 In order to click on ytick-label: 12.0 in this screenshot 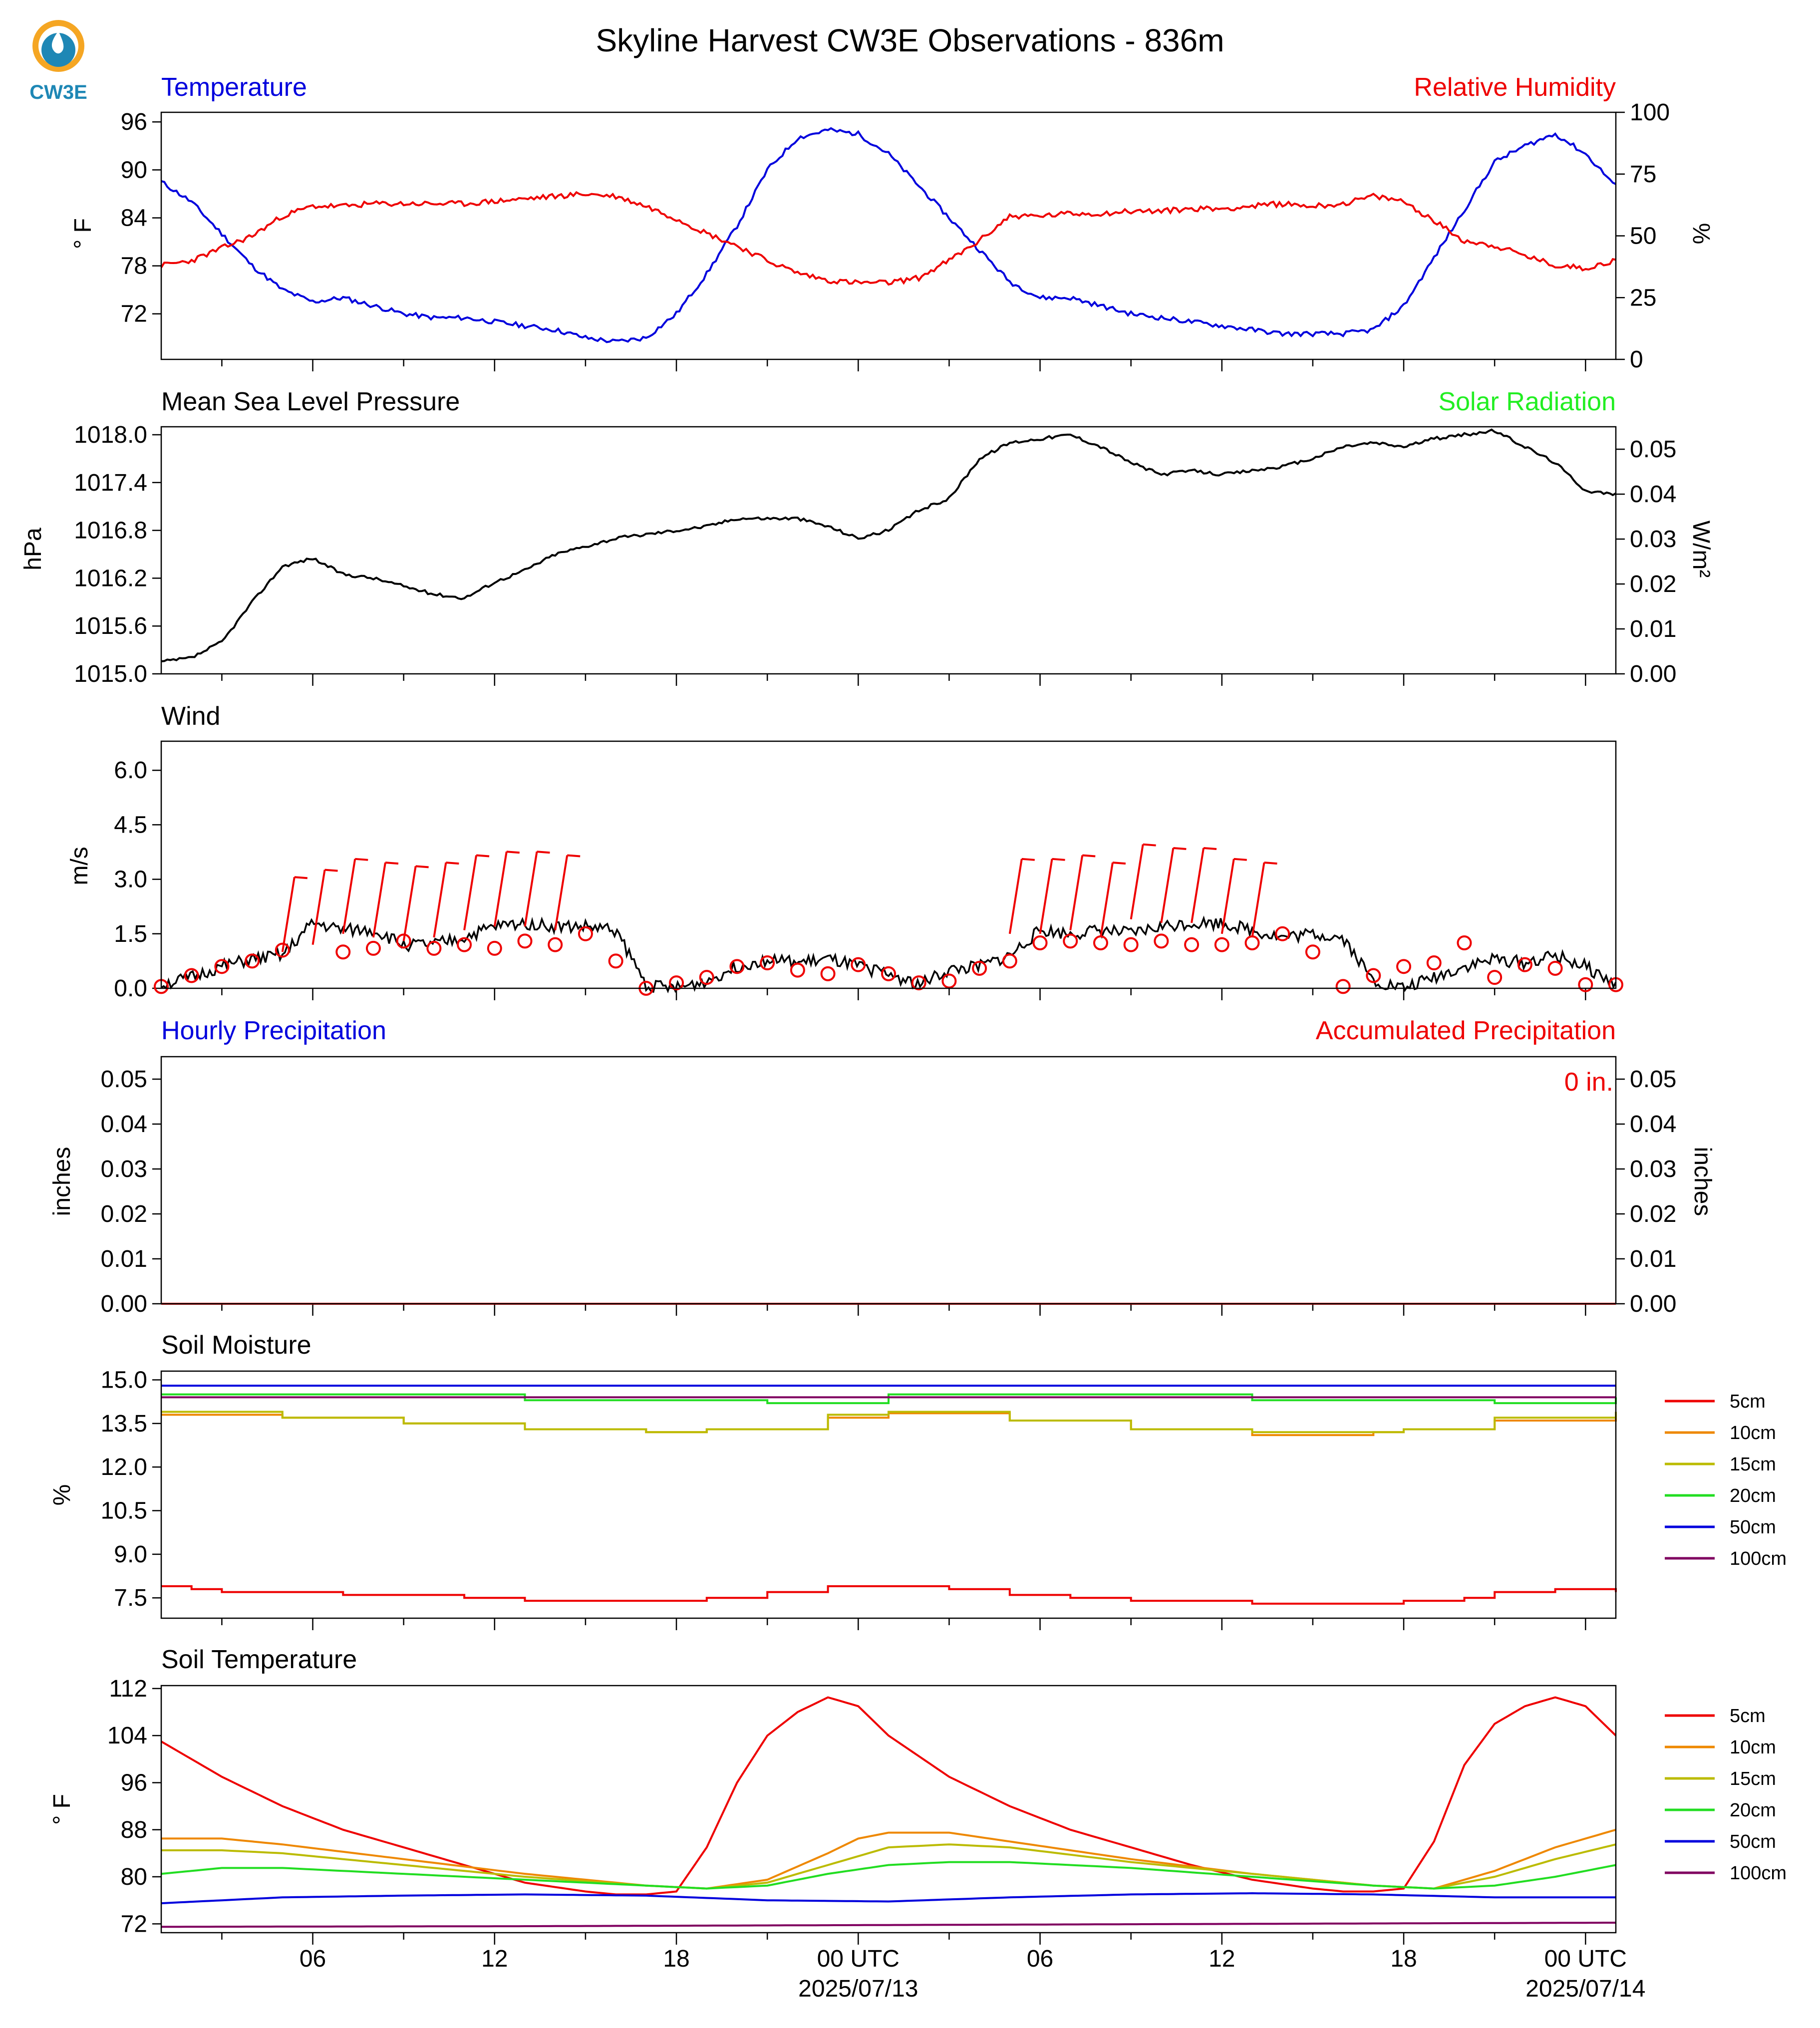, I will do `click(124, 1467)`.